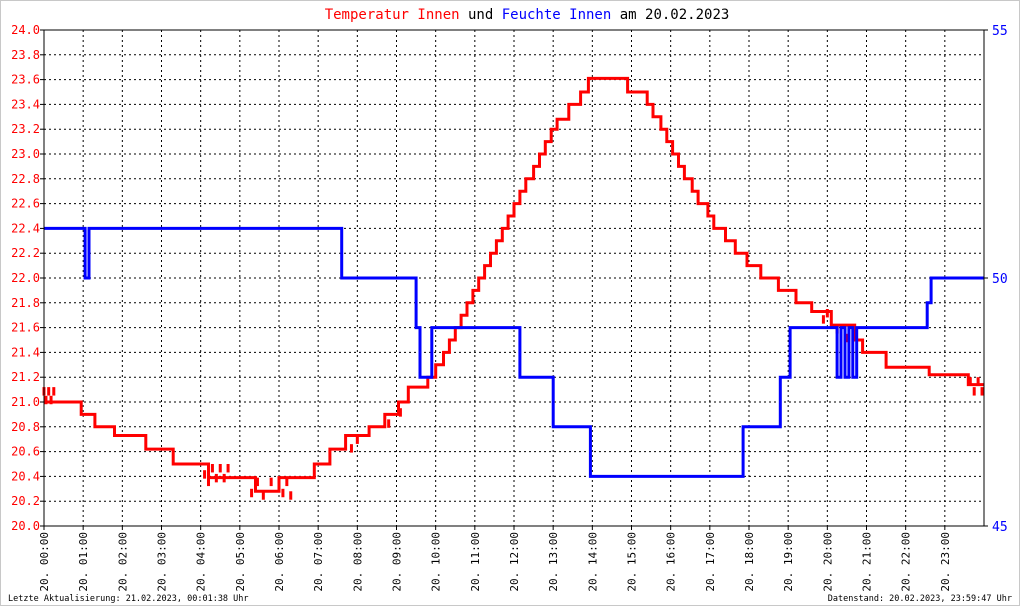 The width and height of the screenshot is (1020, 606). Describe the element at coordinates (44, 562) in the screenshot. I see `x-tick-label: 20. 00:00` at that location.